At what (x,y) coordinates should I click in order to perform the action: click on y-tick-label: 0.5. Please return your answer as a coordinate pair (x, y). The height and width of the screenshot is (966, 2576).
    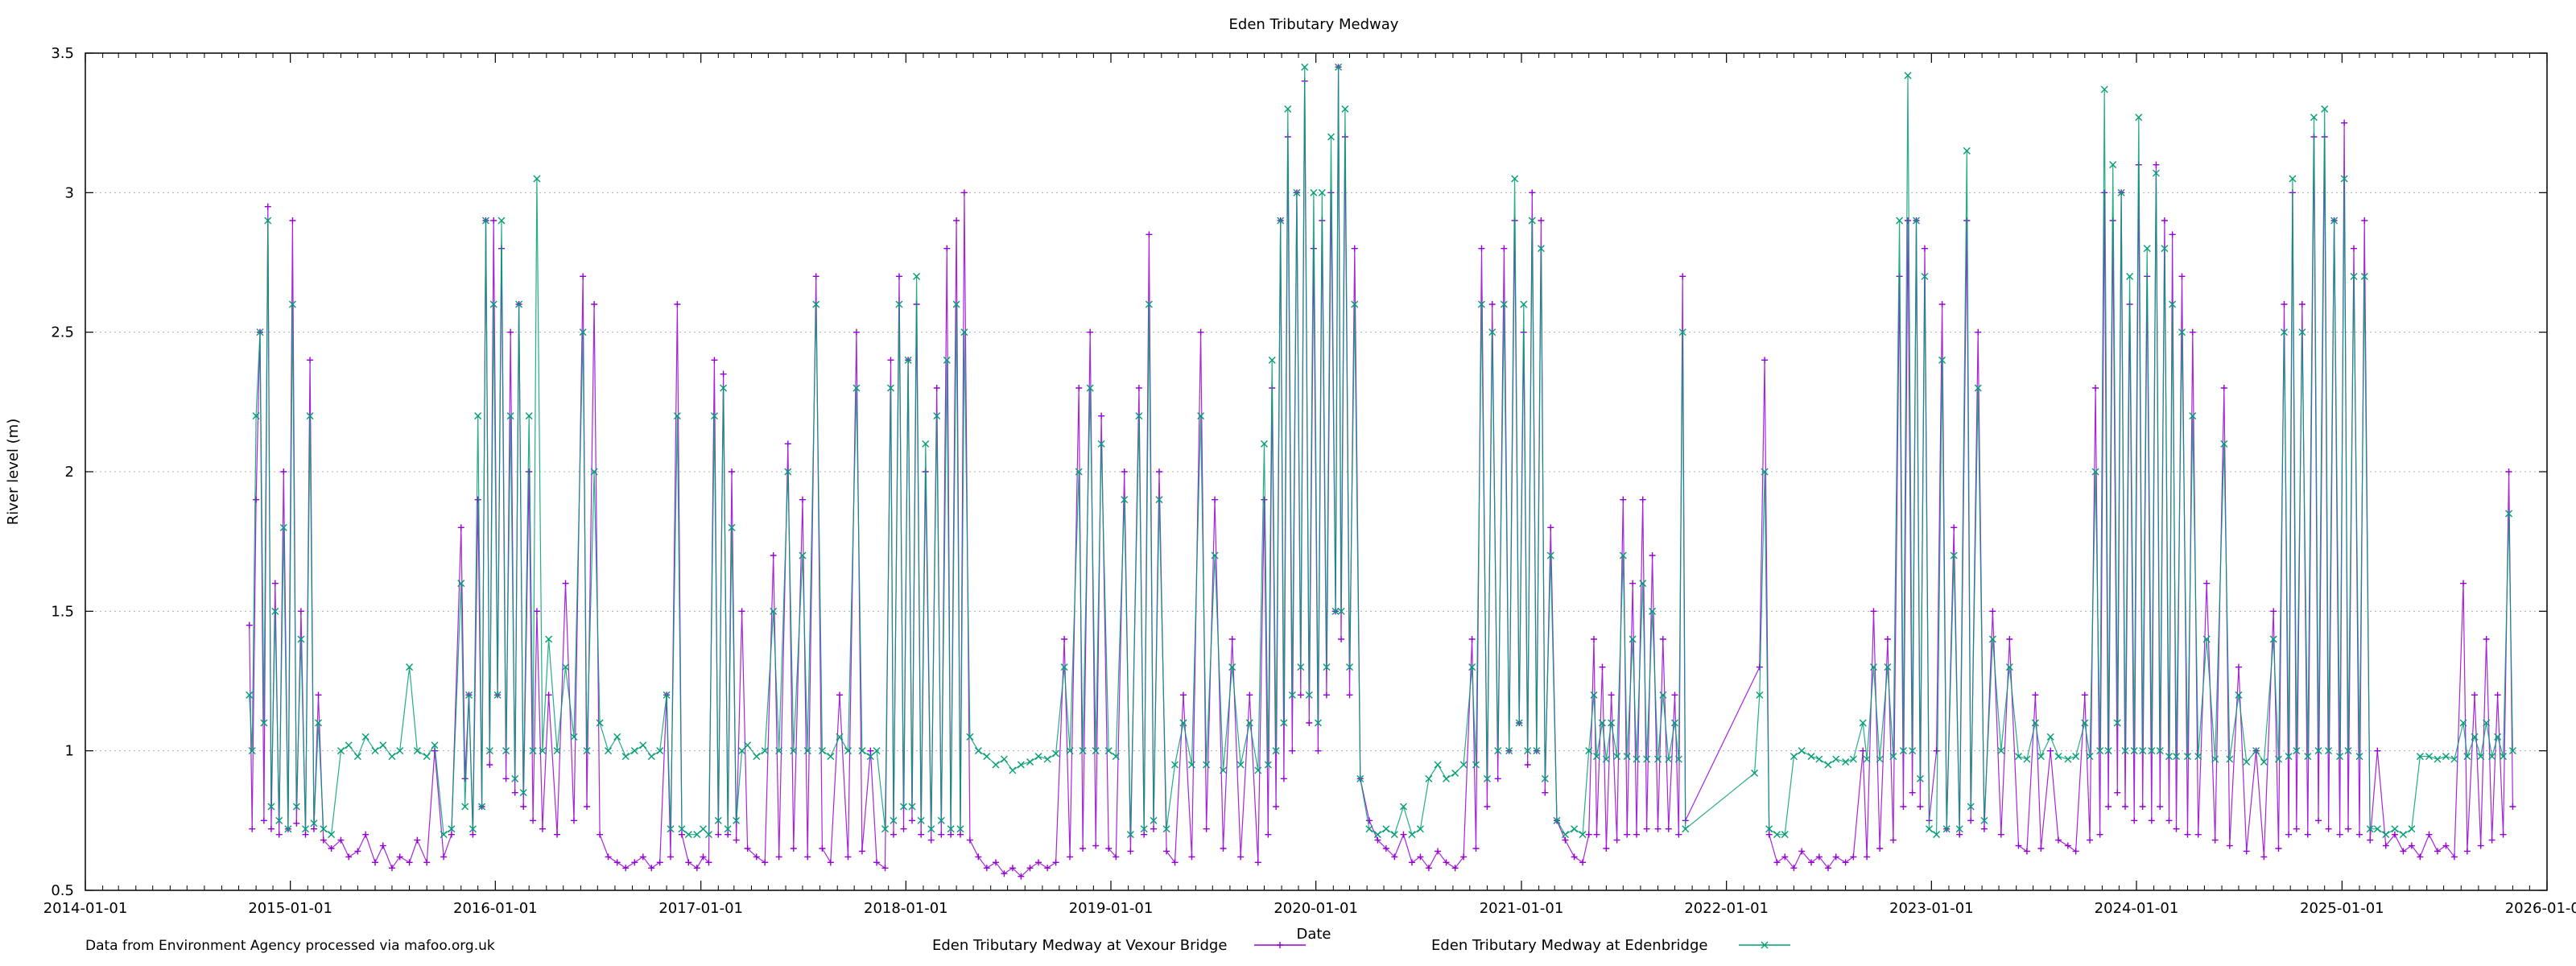
    Looking at the image, I should click on (62, 890).